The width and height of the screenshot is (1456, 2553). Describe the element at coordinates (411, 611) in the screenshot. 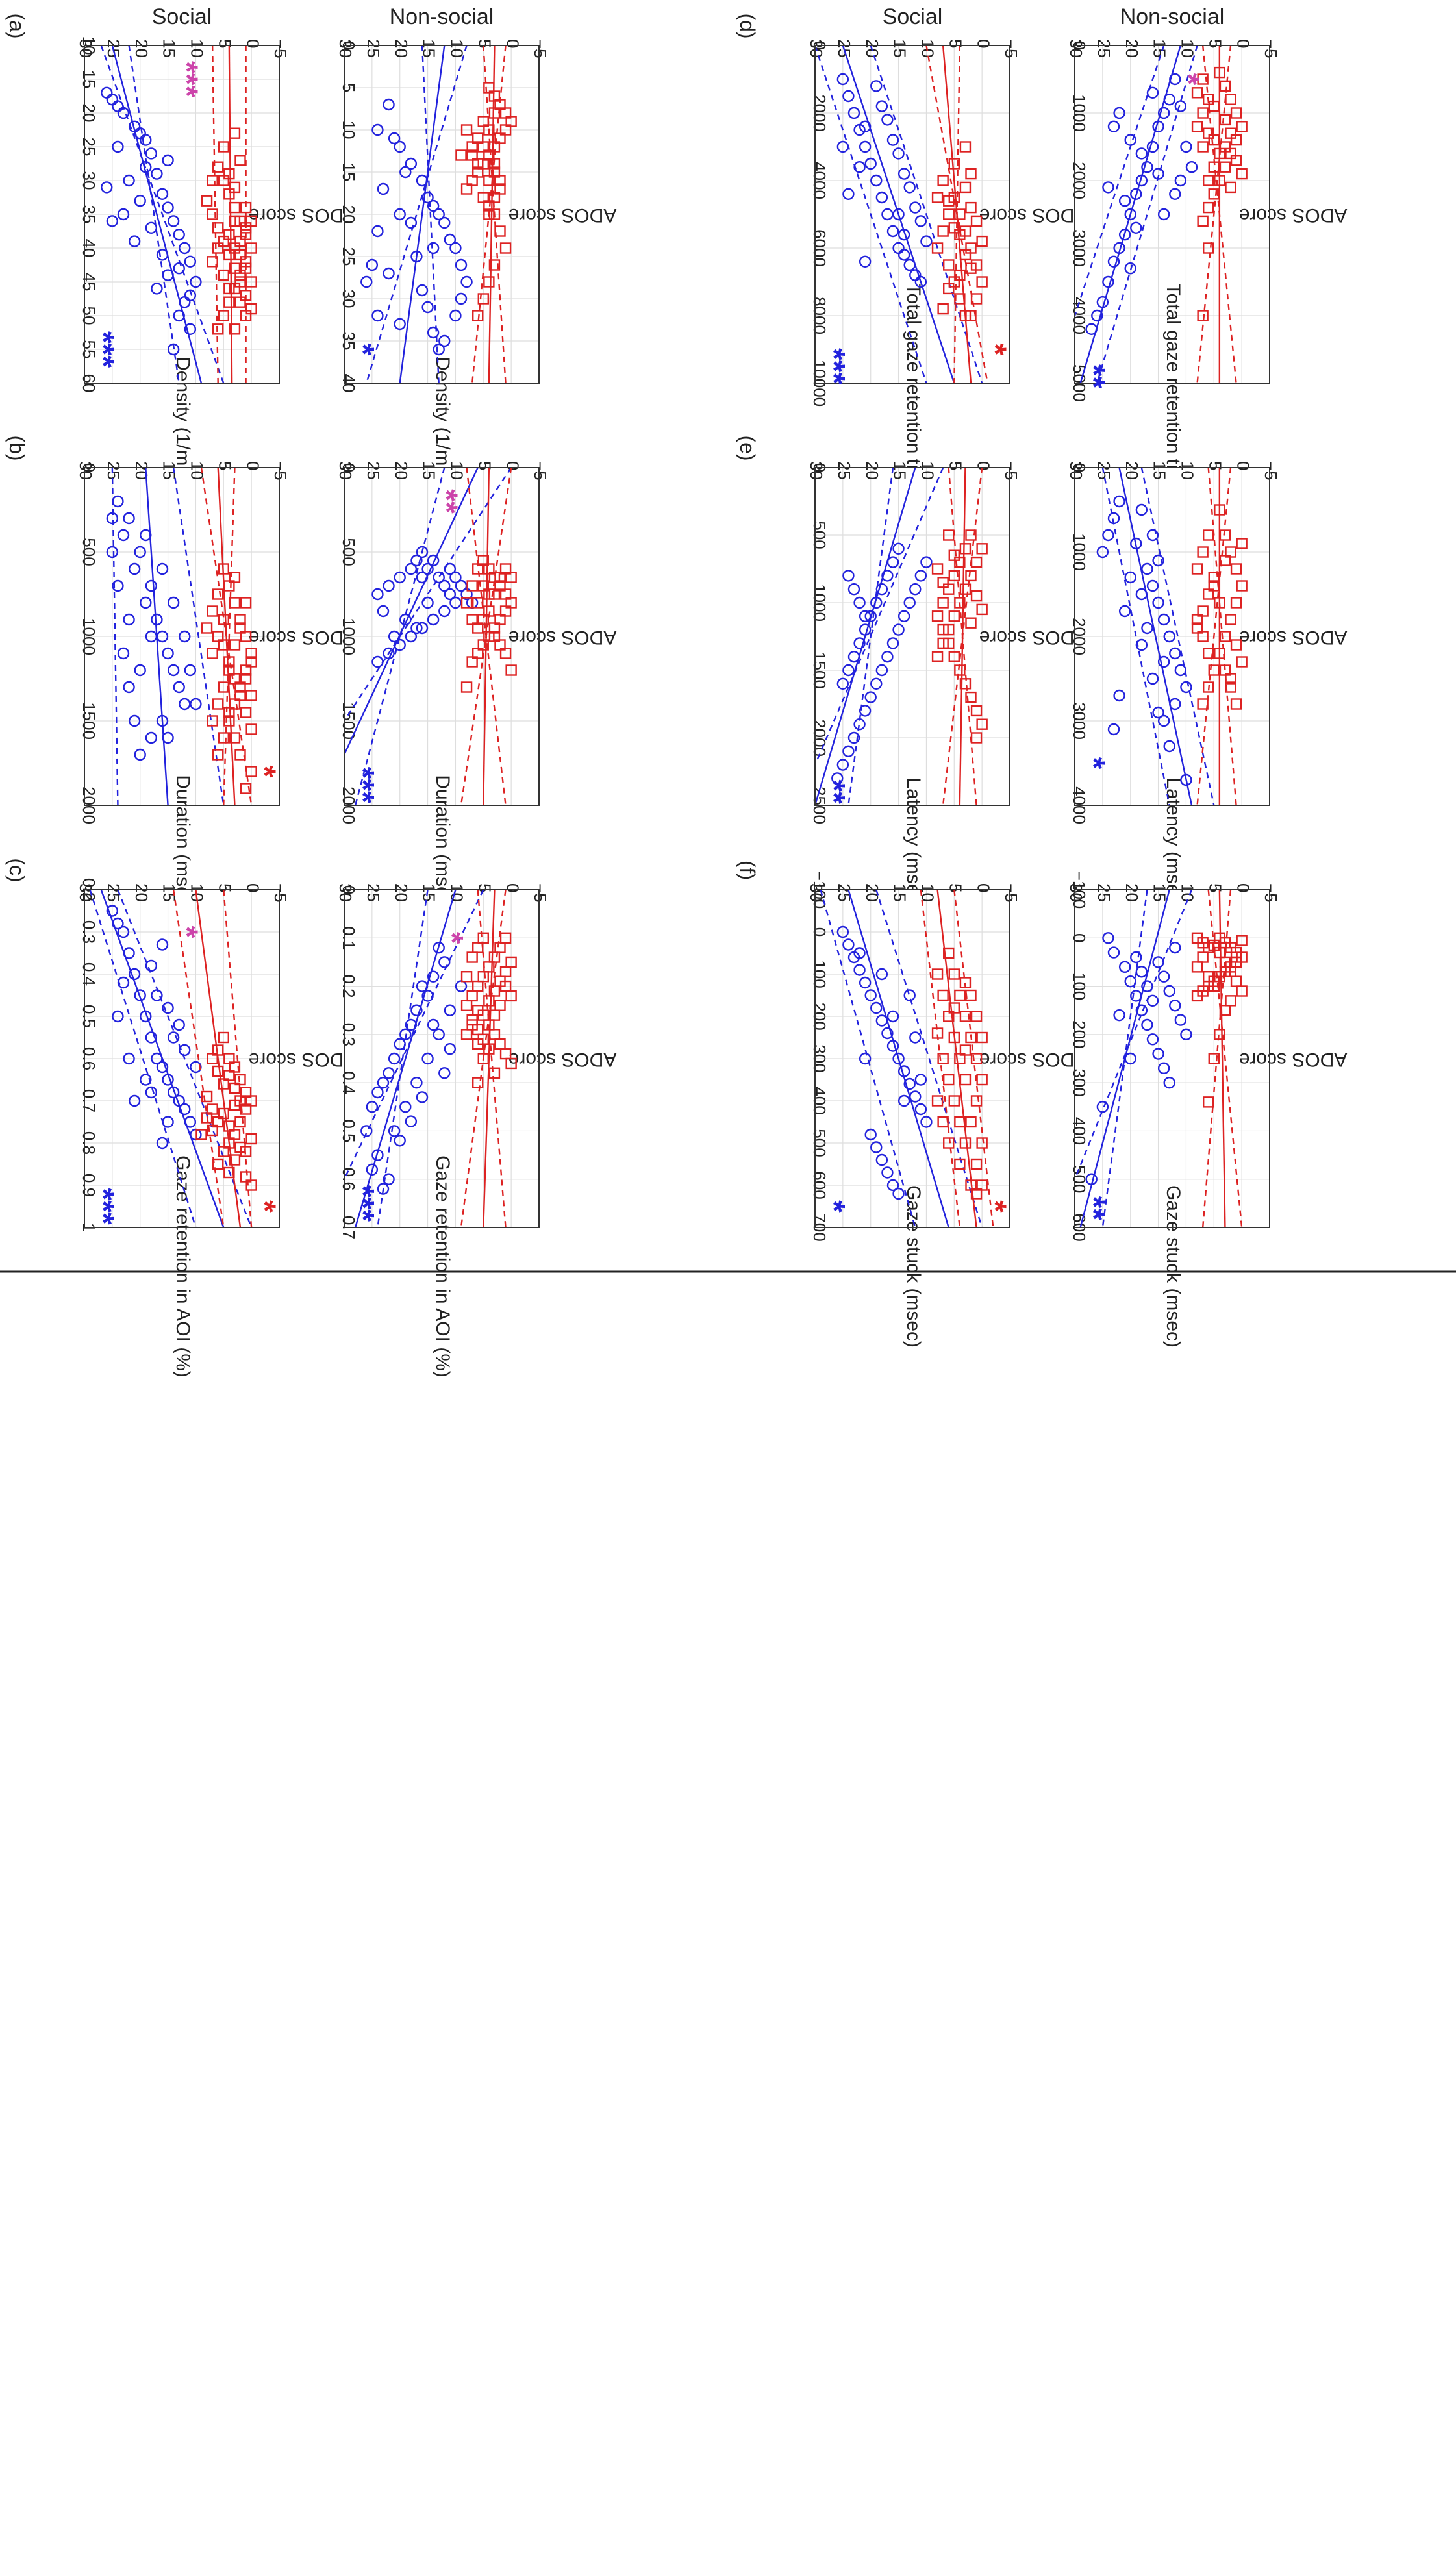

I see `group1-fit-line` at that location.